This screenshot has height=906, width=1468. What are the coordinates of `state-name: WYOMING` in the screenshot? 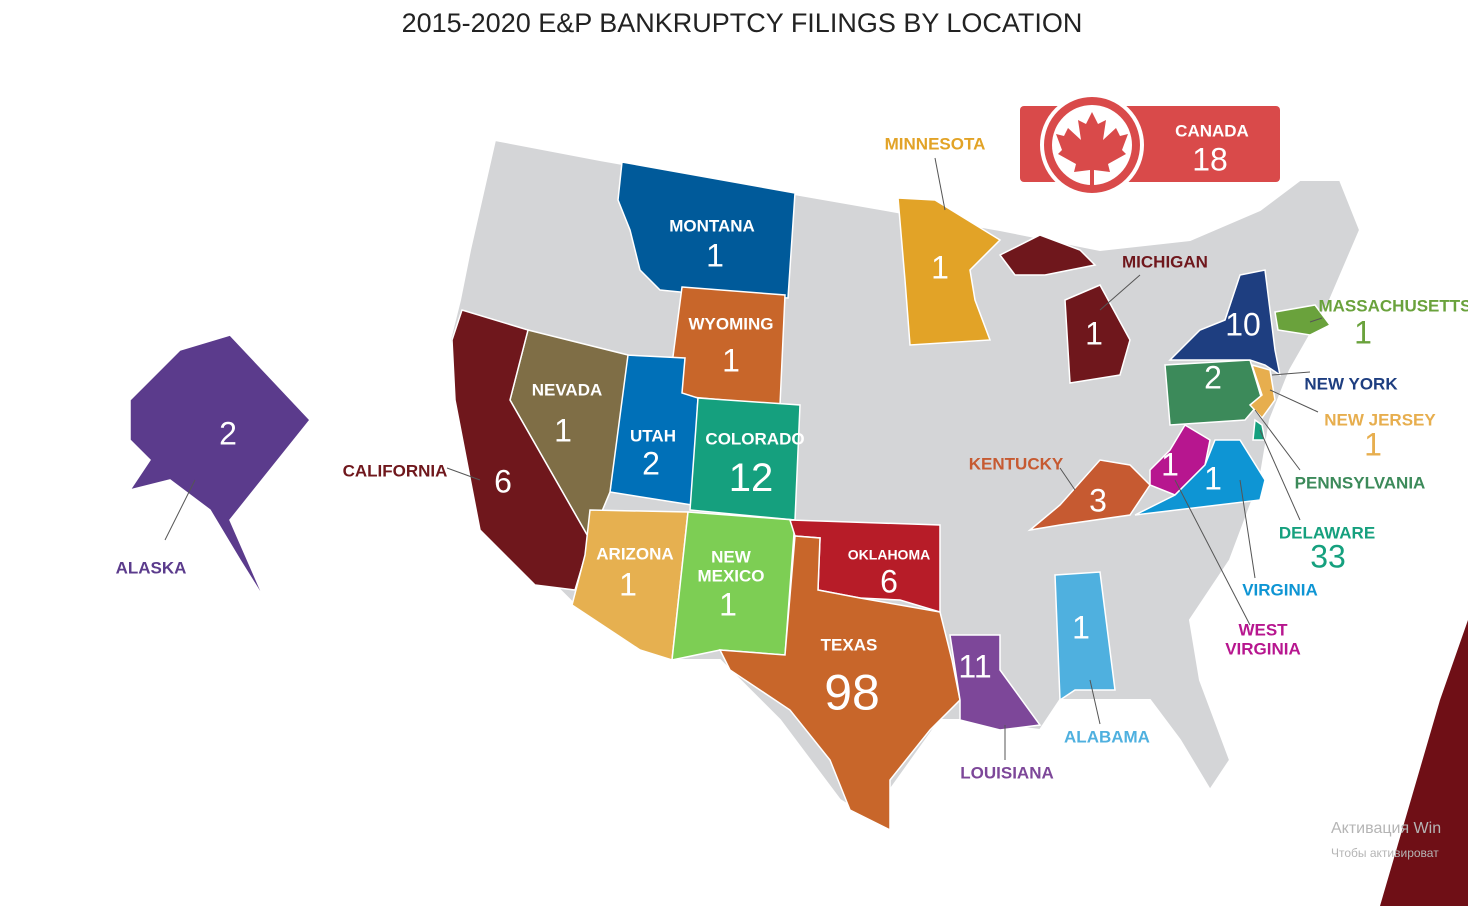 It's located at (731, 324).